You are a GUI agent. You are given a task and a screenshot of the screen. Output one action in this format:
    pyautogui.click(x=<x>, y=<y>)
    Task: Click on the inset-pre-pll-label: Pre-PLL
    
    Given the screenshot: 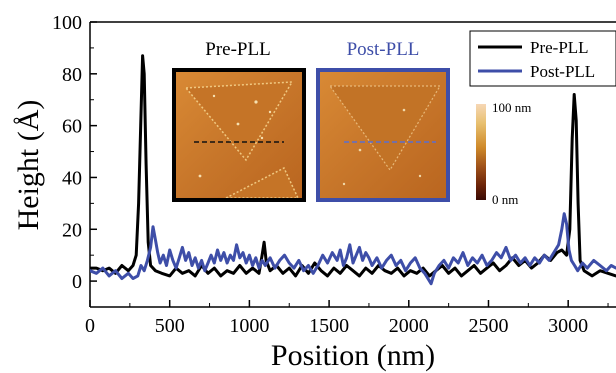 What is the action you would take?
    pyautogui.click(x=237, y=49)
    